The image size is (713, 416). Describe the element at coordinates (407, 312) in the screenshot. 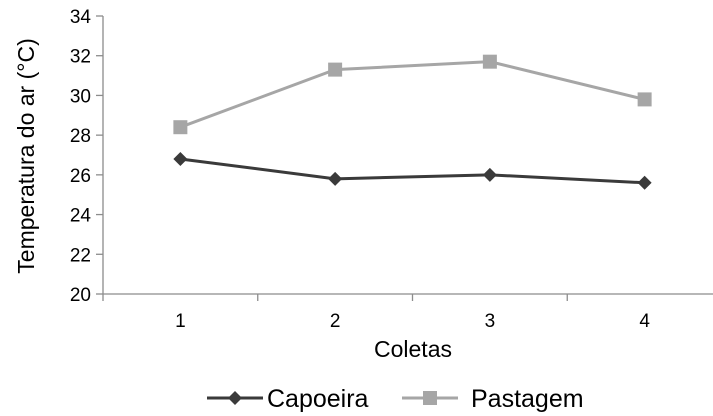

I see `x-axis: 1 2 3 4` at that location.